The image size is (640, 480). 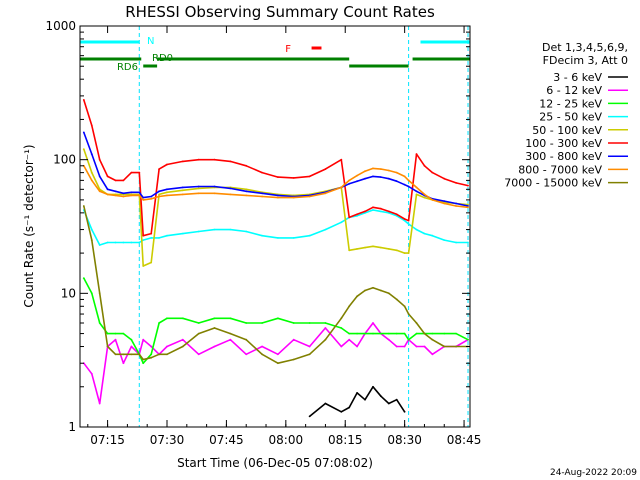 I want to click on flag-bar-label-n: N, so click(x=150, y=41).